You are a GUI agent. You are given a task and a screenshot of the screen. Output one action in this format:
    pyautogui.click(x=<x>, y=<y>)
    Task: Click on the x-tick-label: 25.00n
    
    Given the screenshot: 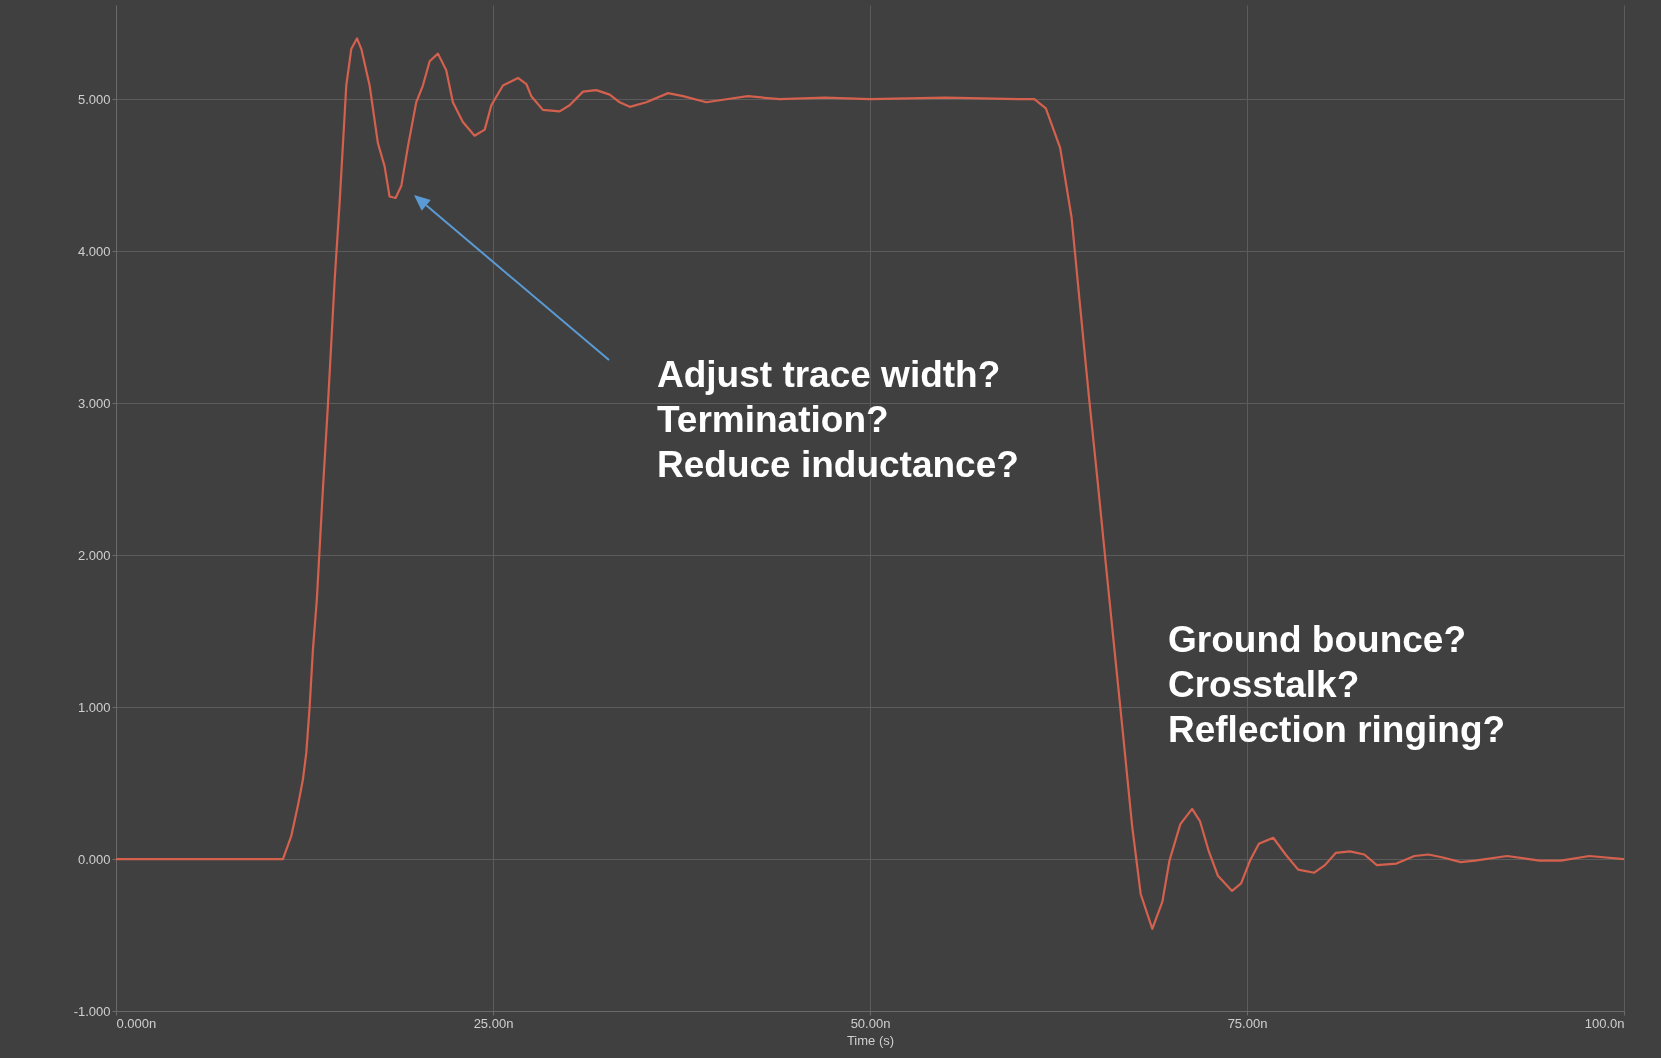 What is the action you would take?
    pyautogui.click(x=493, y=1023)
    